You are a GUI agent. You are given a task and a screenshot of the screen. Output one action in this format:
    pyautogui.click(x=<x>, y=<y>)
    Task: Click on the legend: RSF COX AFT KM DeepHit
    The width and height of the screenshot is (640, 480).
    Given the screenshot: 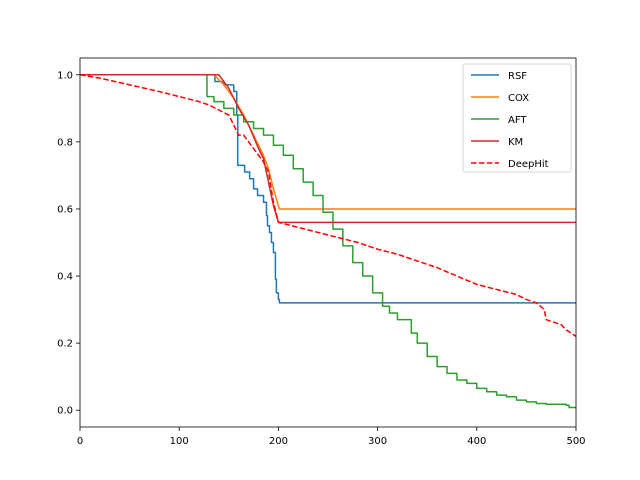 What is the action you would take?
    pyautogui.click(x=517, y=118)
    